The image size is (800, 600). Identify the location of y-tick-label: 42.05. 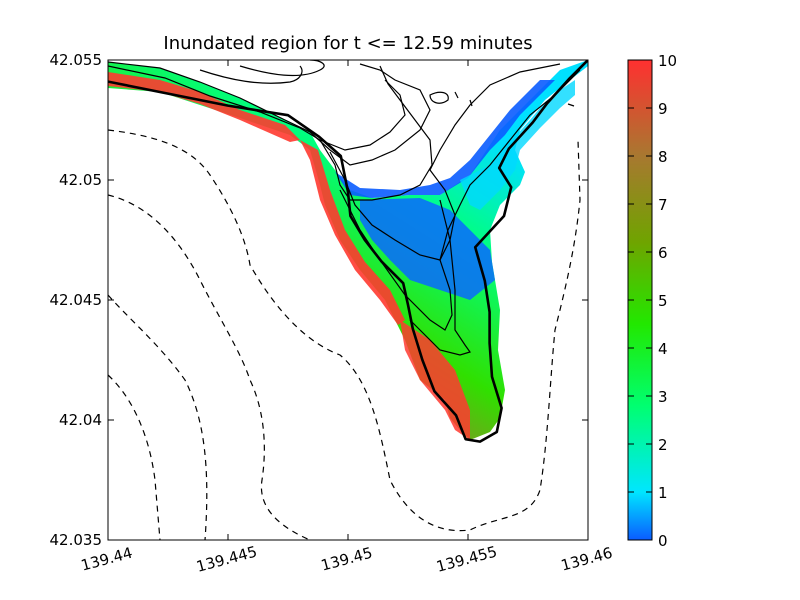
(80, 180).